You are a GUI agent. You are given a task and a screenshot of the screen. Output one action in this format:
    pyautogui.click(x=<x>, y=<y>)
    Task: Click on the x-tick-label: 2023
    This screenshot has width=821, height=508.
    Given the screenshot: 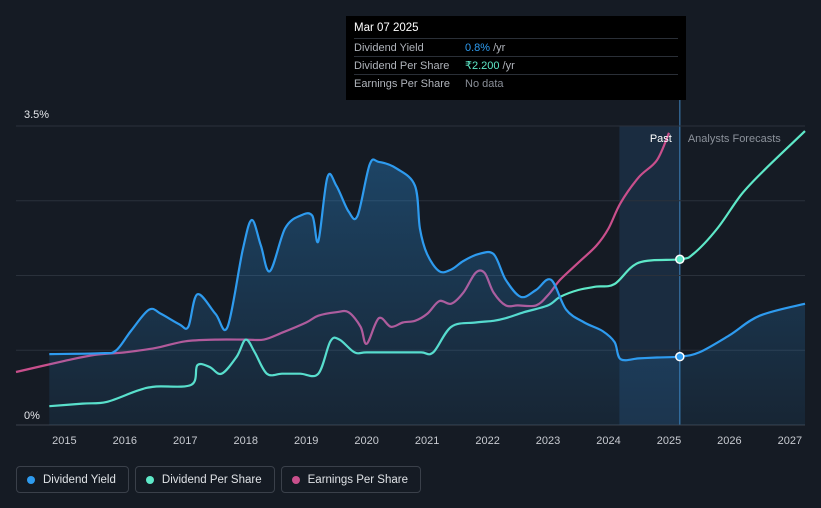 What is the action you would take?
    pyautogui.click(x=548, y=441)
    